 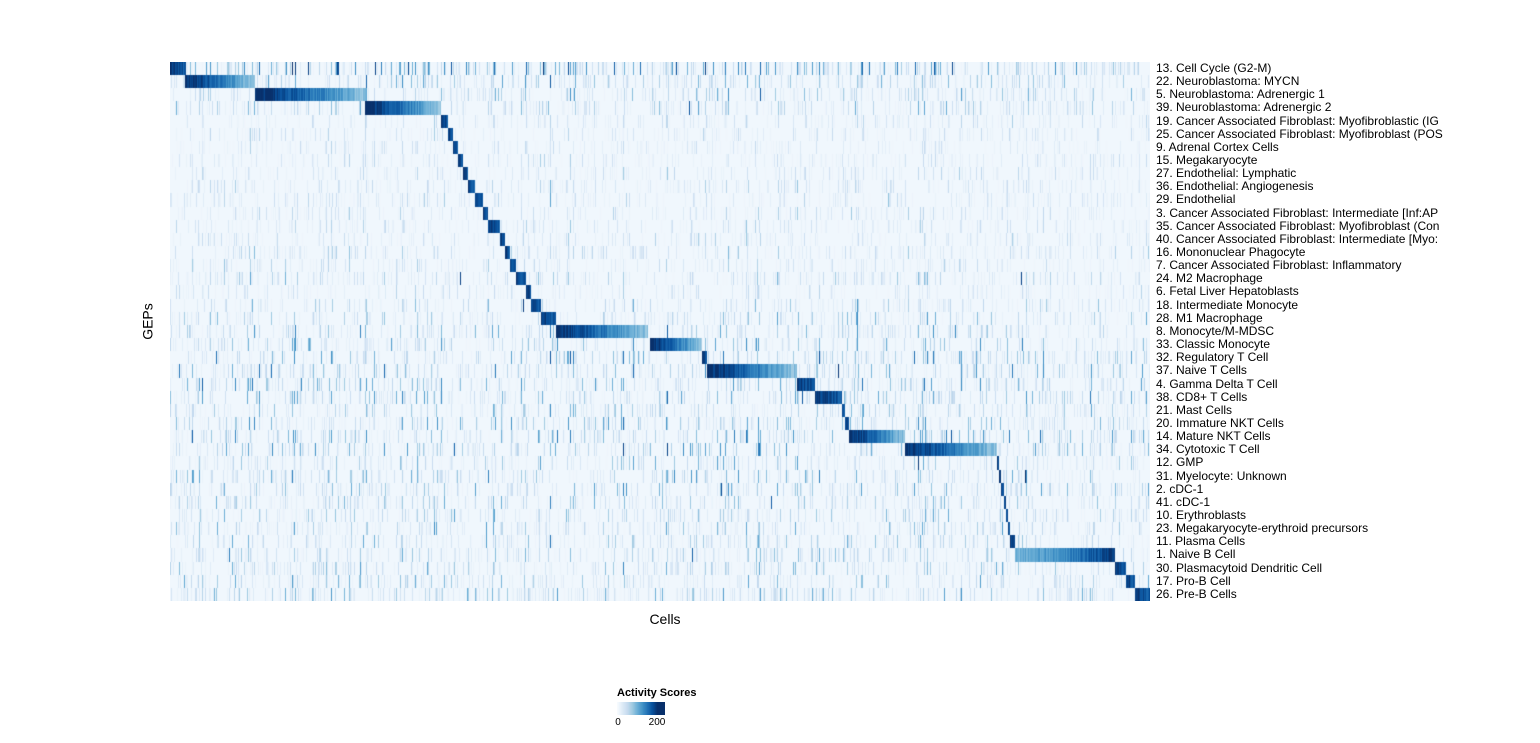 What do you see at coordinates (618, 722) in the screenshot?
I see `legend-tick-min: 0` at bounding box center [618, 722].